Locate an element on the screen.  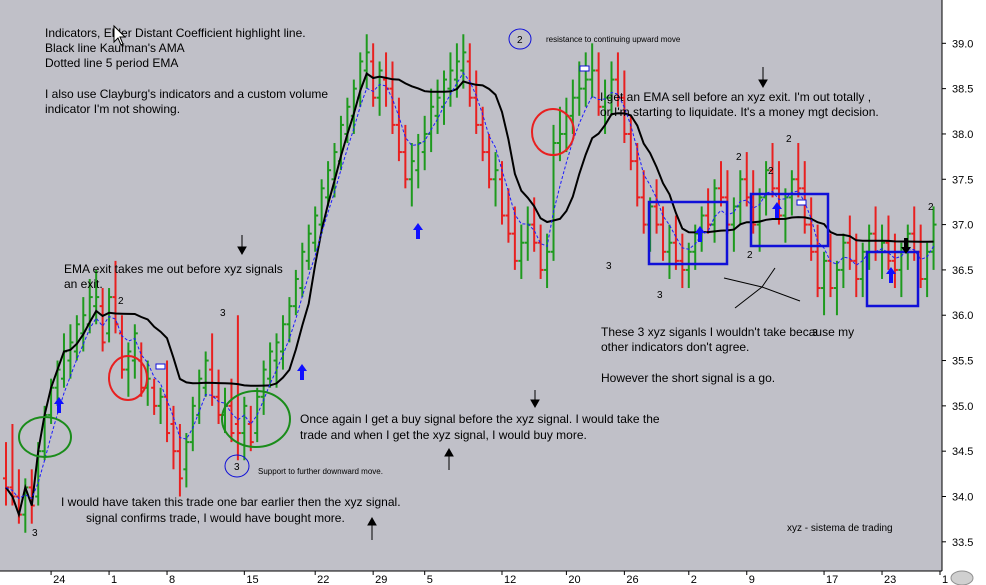
x-tick-label: 26 is located at coordinates (632, 579).